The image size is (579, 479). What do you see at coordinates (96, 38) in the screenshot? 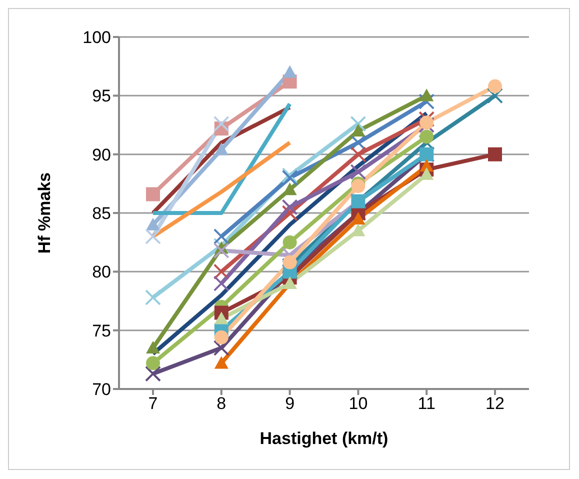
I see `y-tick-label: 100` at bounding box center [96, 38].